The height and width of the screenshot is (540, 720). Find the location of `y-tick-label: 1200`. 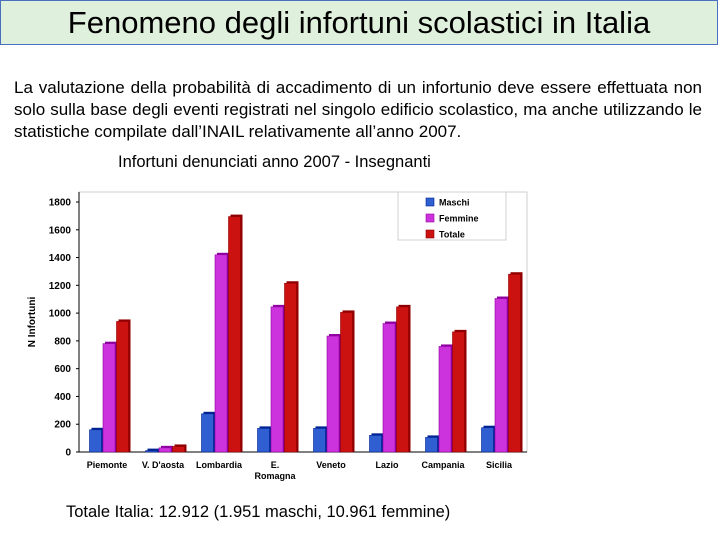

y-tick-label: 1200 is located at coordinates (60, 286).